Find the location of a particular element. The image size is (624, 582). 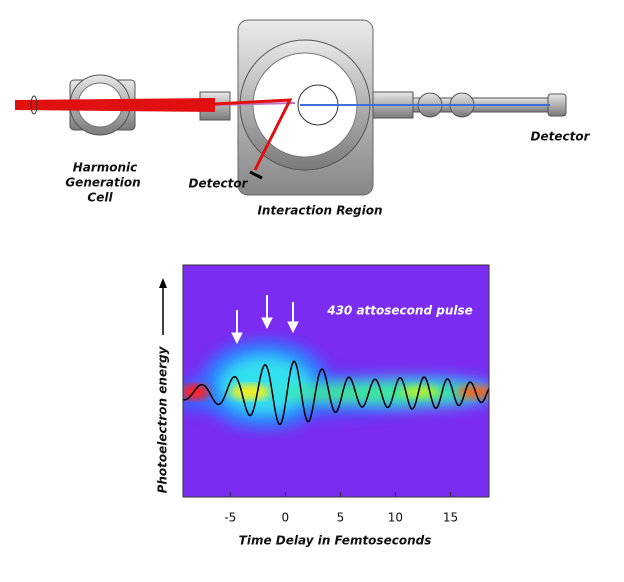

x-tick-label: 0 is located at coordinates (286, 518).